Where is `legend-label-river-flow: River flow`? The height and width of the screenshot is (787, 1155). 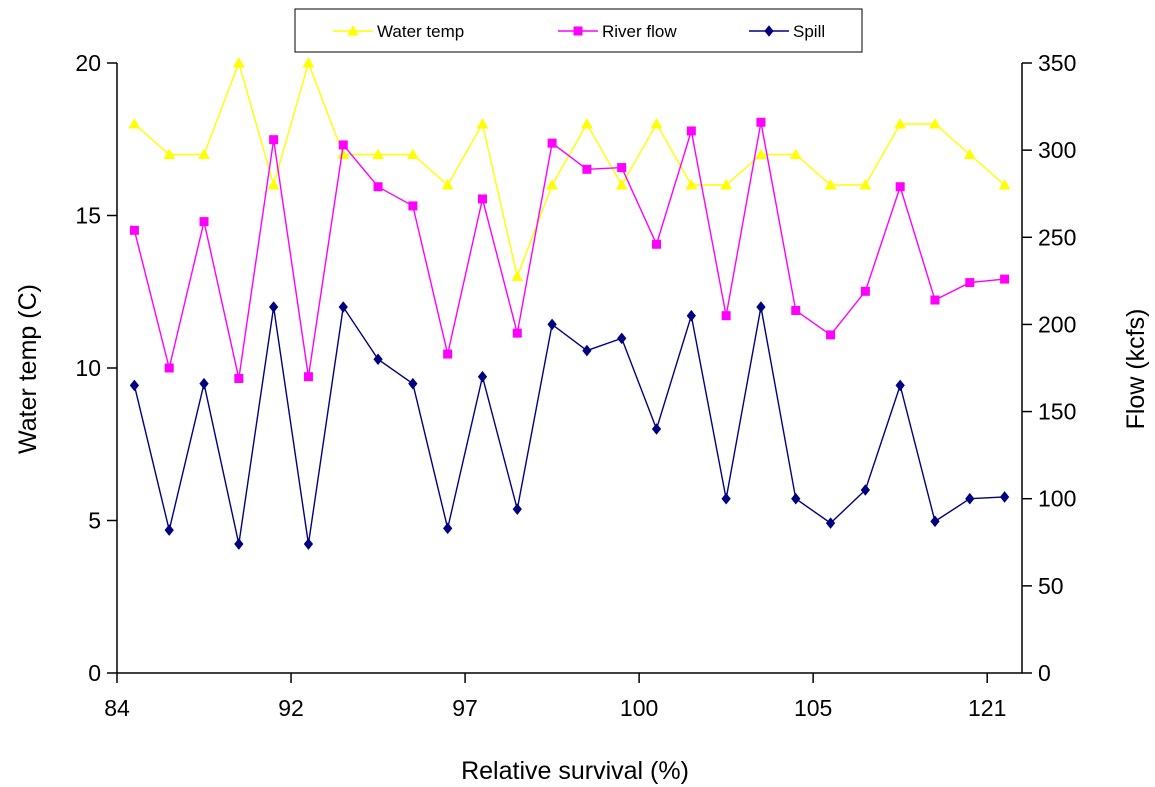
legend-label-river-flow: River flow is located at coordinates (639, 31).